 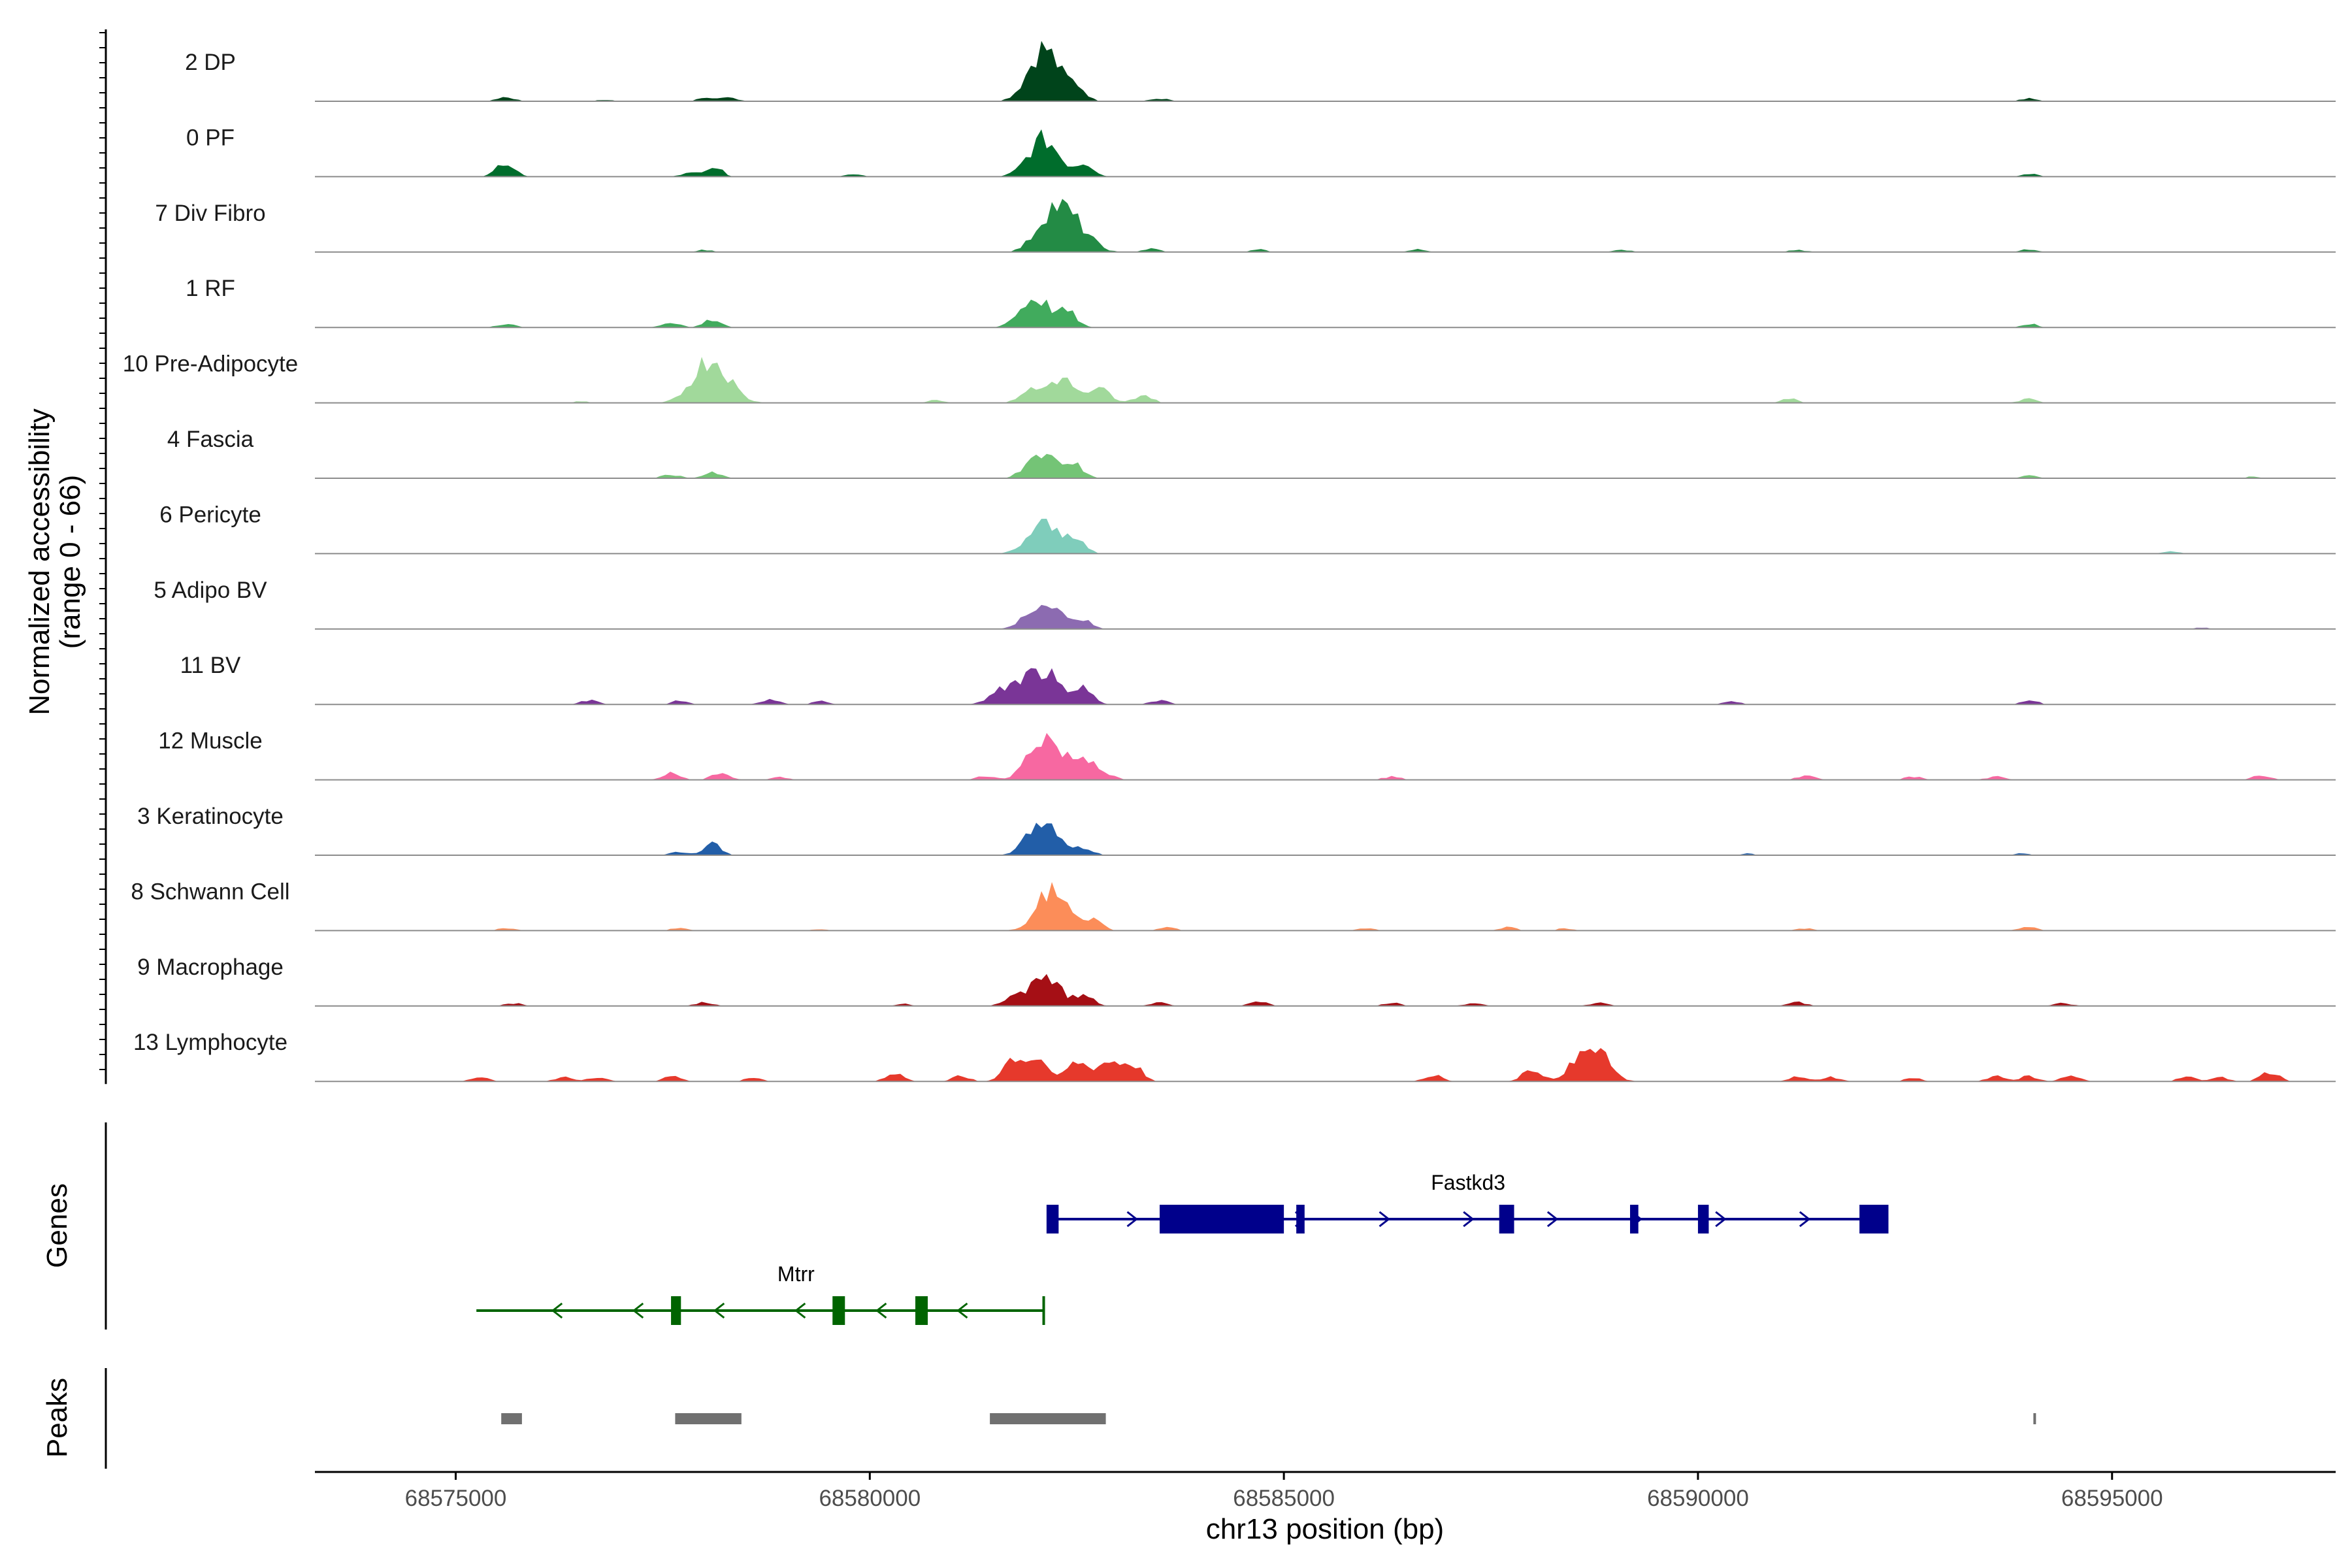 I want to click on track-label: 6 Pericyte, so click(x=210, y=514).